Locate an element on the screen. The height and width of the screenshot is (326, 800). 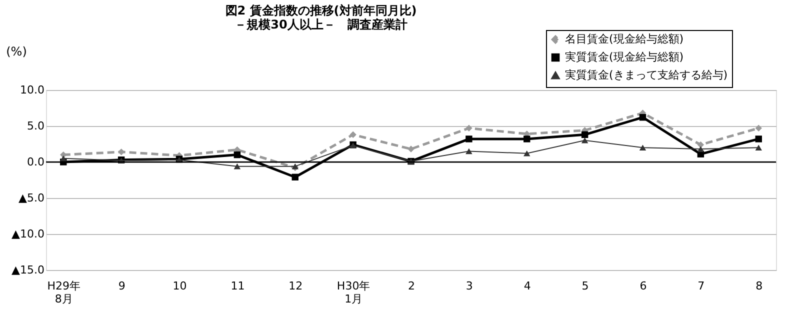
x-tick-label: 9 is located at coordinates (122, 286).